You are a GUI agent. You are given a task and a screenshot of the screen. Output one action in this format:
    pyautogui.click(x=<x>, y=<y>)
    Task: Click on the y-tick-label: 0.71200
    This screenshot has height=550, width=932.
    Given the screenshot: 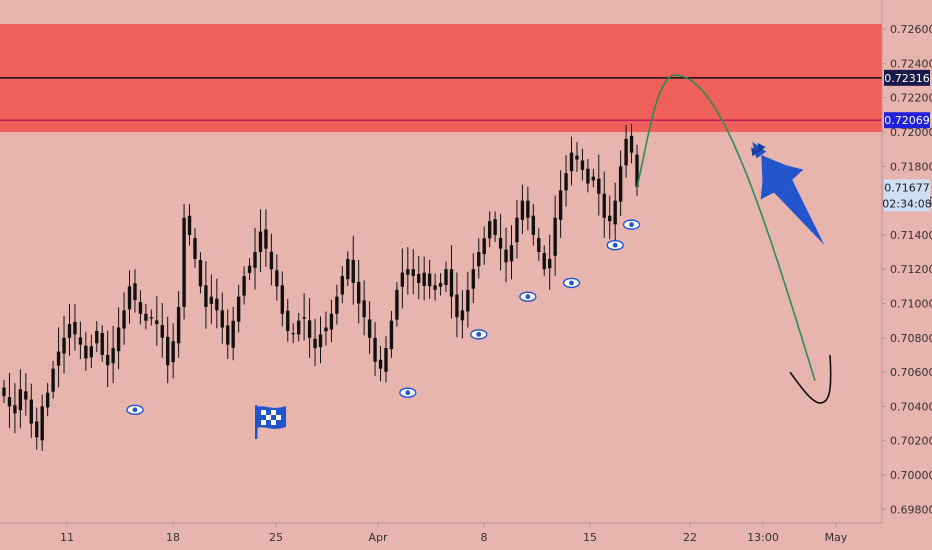 What is the action you would take?
    pyautogui.click(x=911, y=269)
    